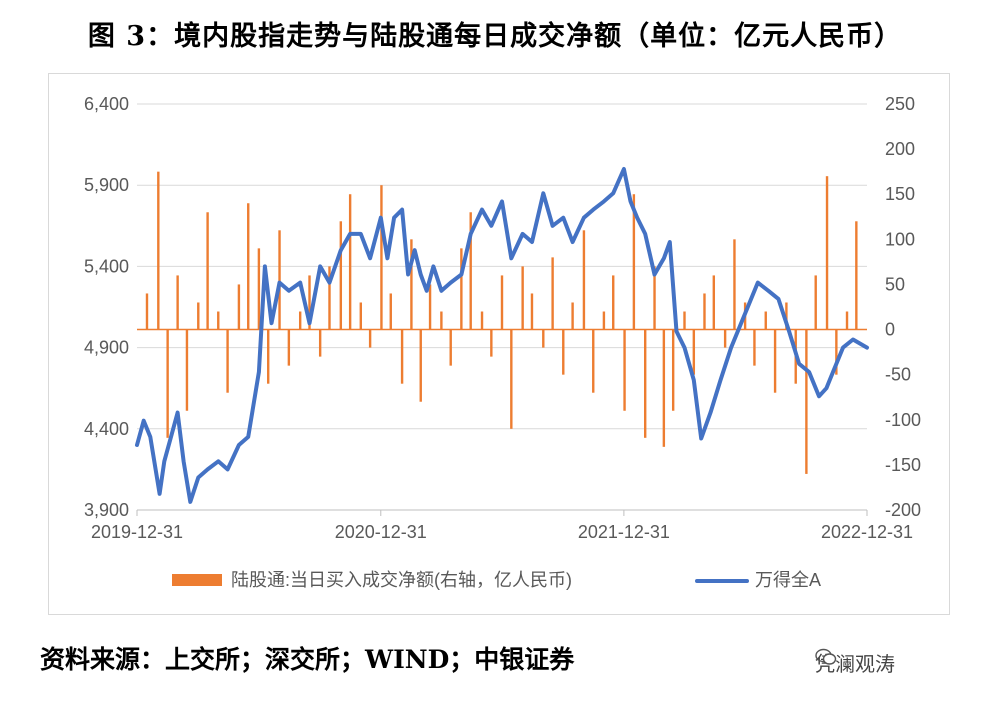 Image resolution: width=990 pixels, height=707 pixels. Describe the element at coordinates (903, 510) in the screenshot. I see `y-right-tick-label: -200` at that location.